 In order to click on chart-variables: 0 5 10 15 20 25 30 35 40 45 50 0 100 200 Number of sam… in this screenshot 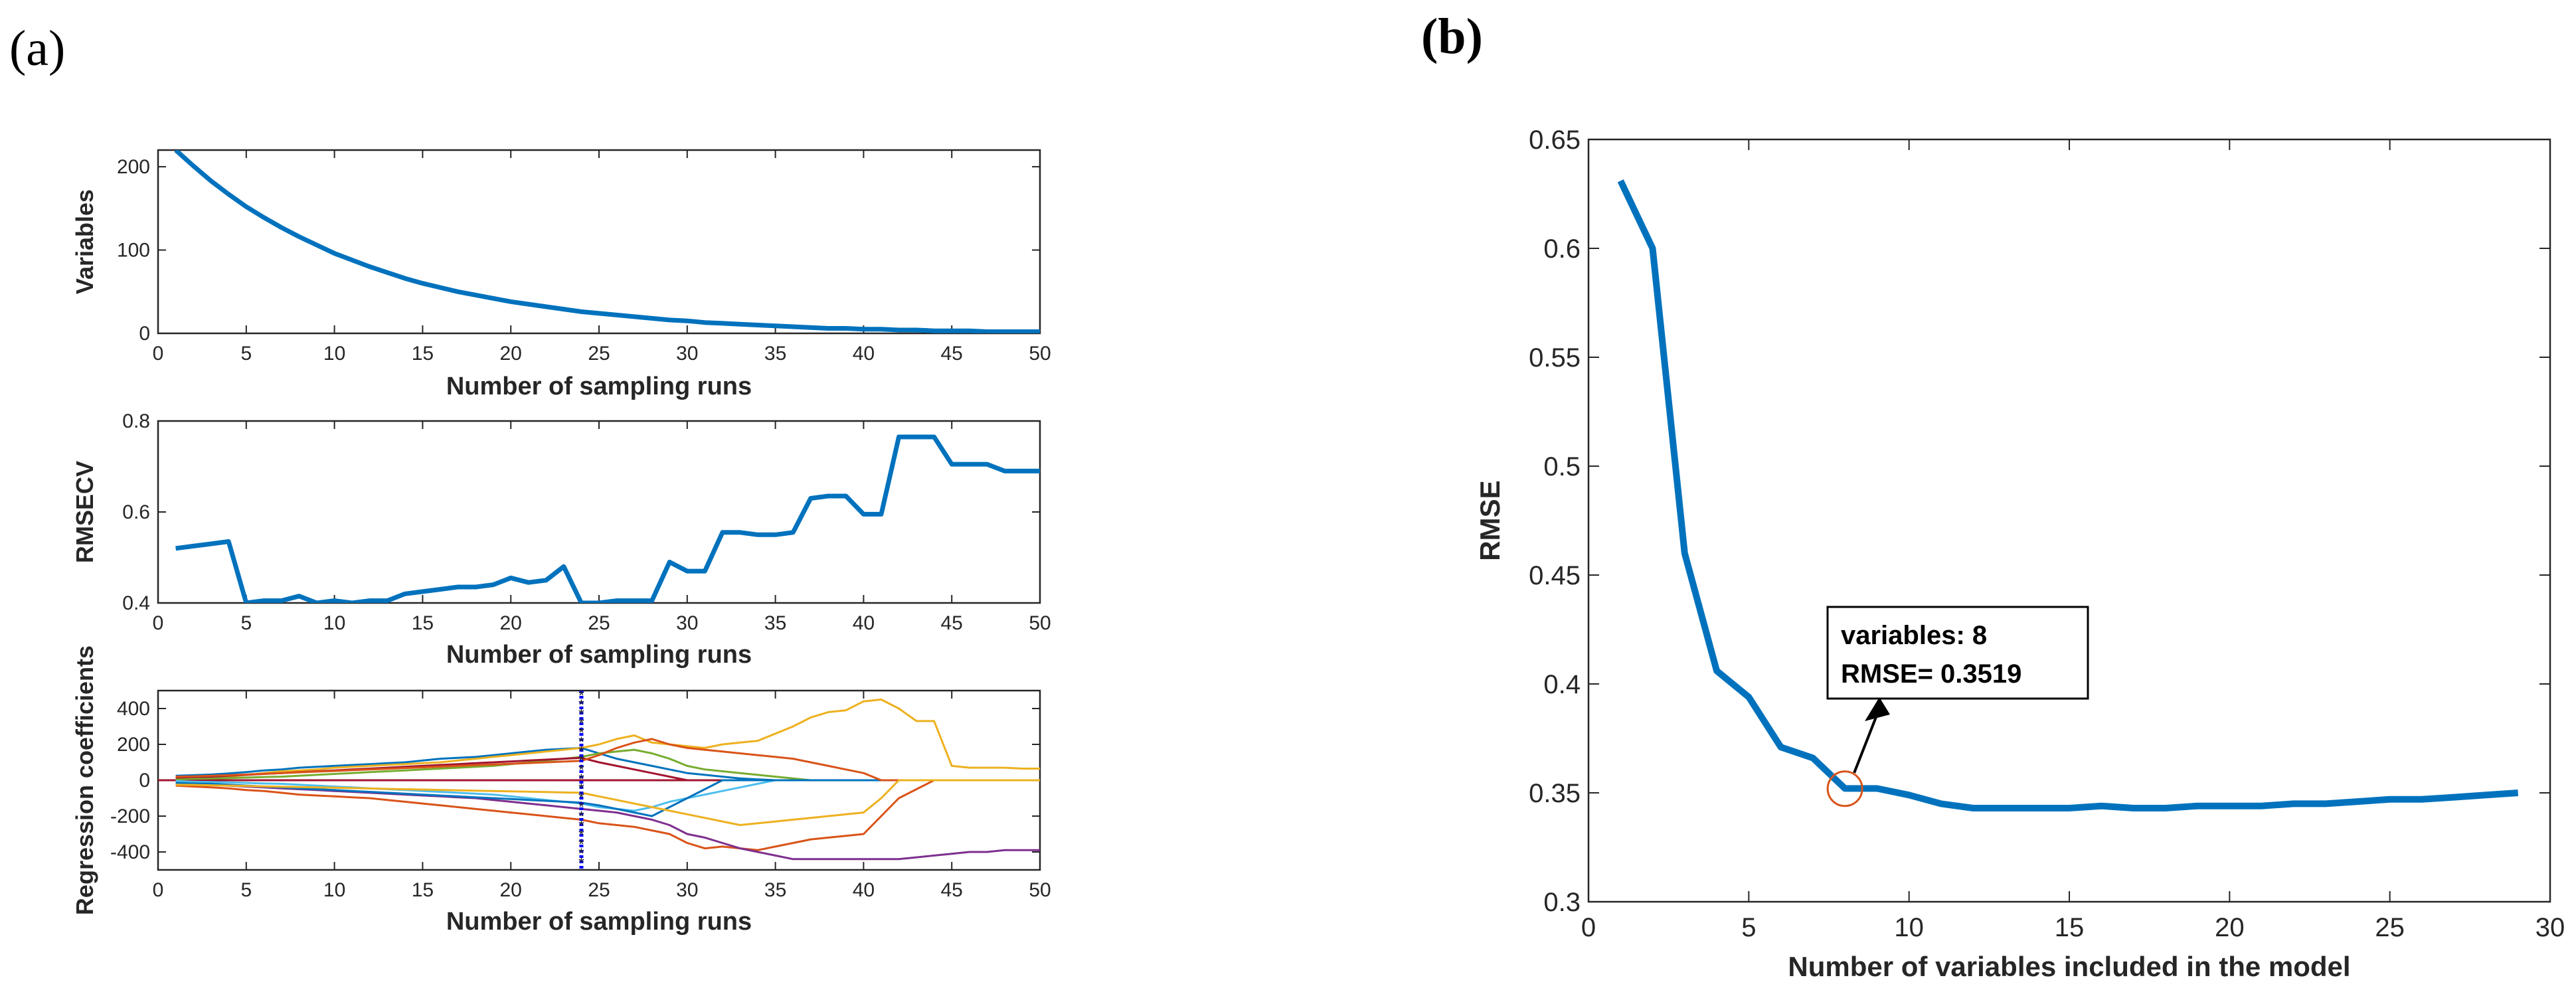, I will do `click(561, 274)`.